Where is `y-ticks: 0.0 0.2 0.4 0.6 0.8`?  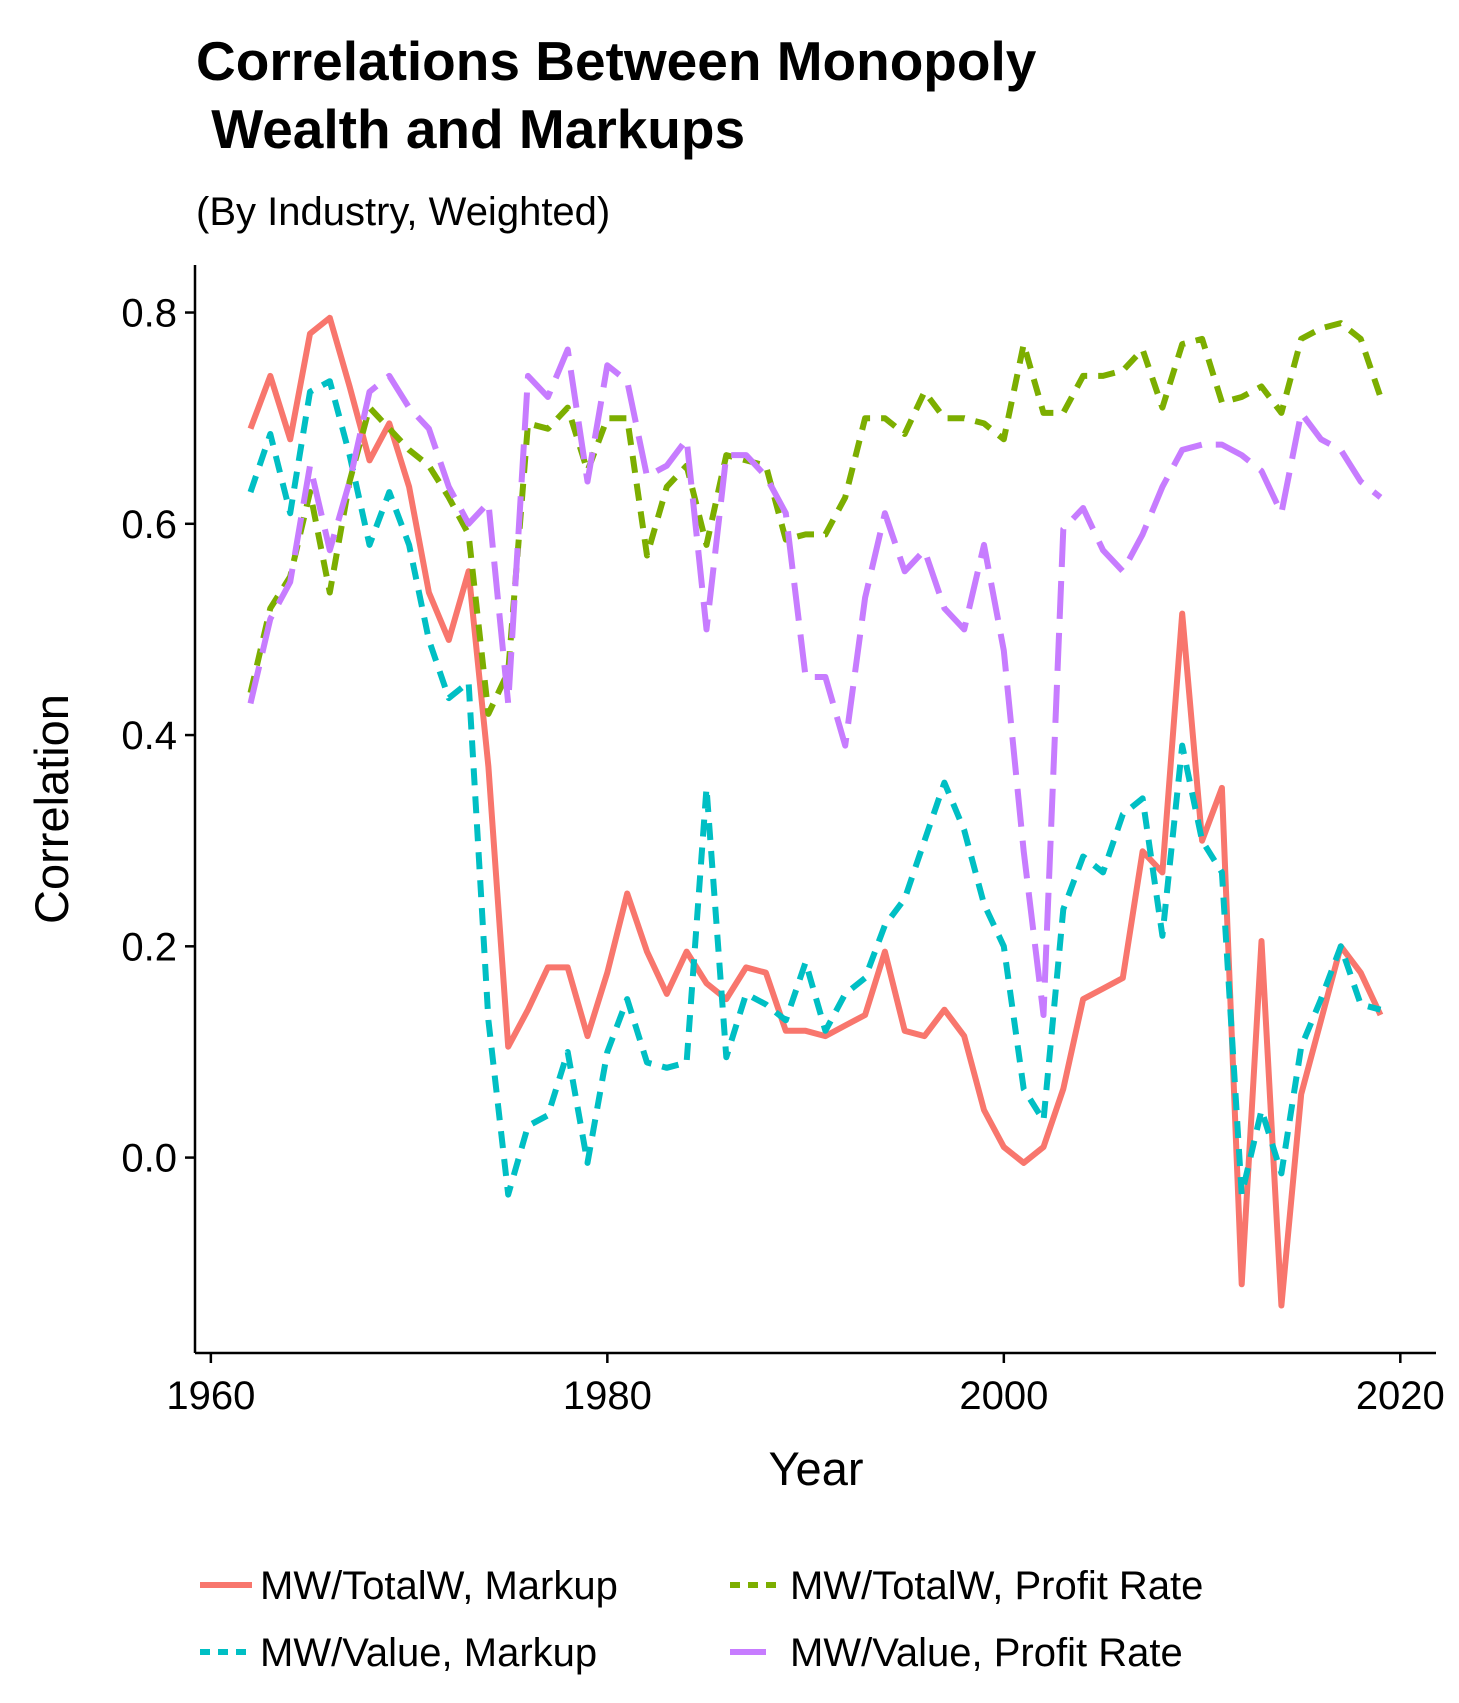
y-ticks: 0.0 0.2 0.4 0.6 0.8 is located at coordinates (158, 736).